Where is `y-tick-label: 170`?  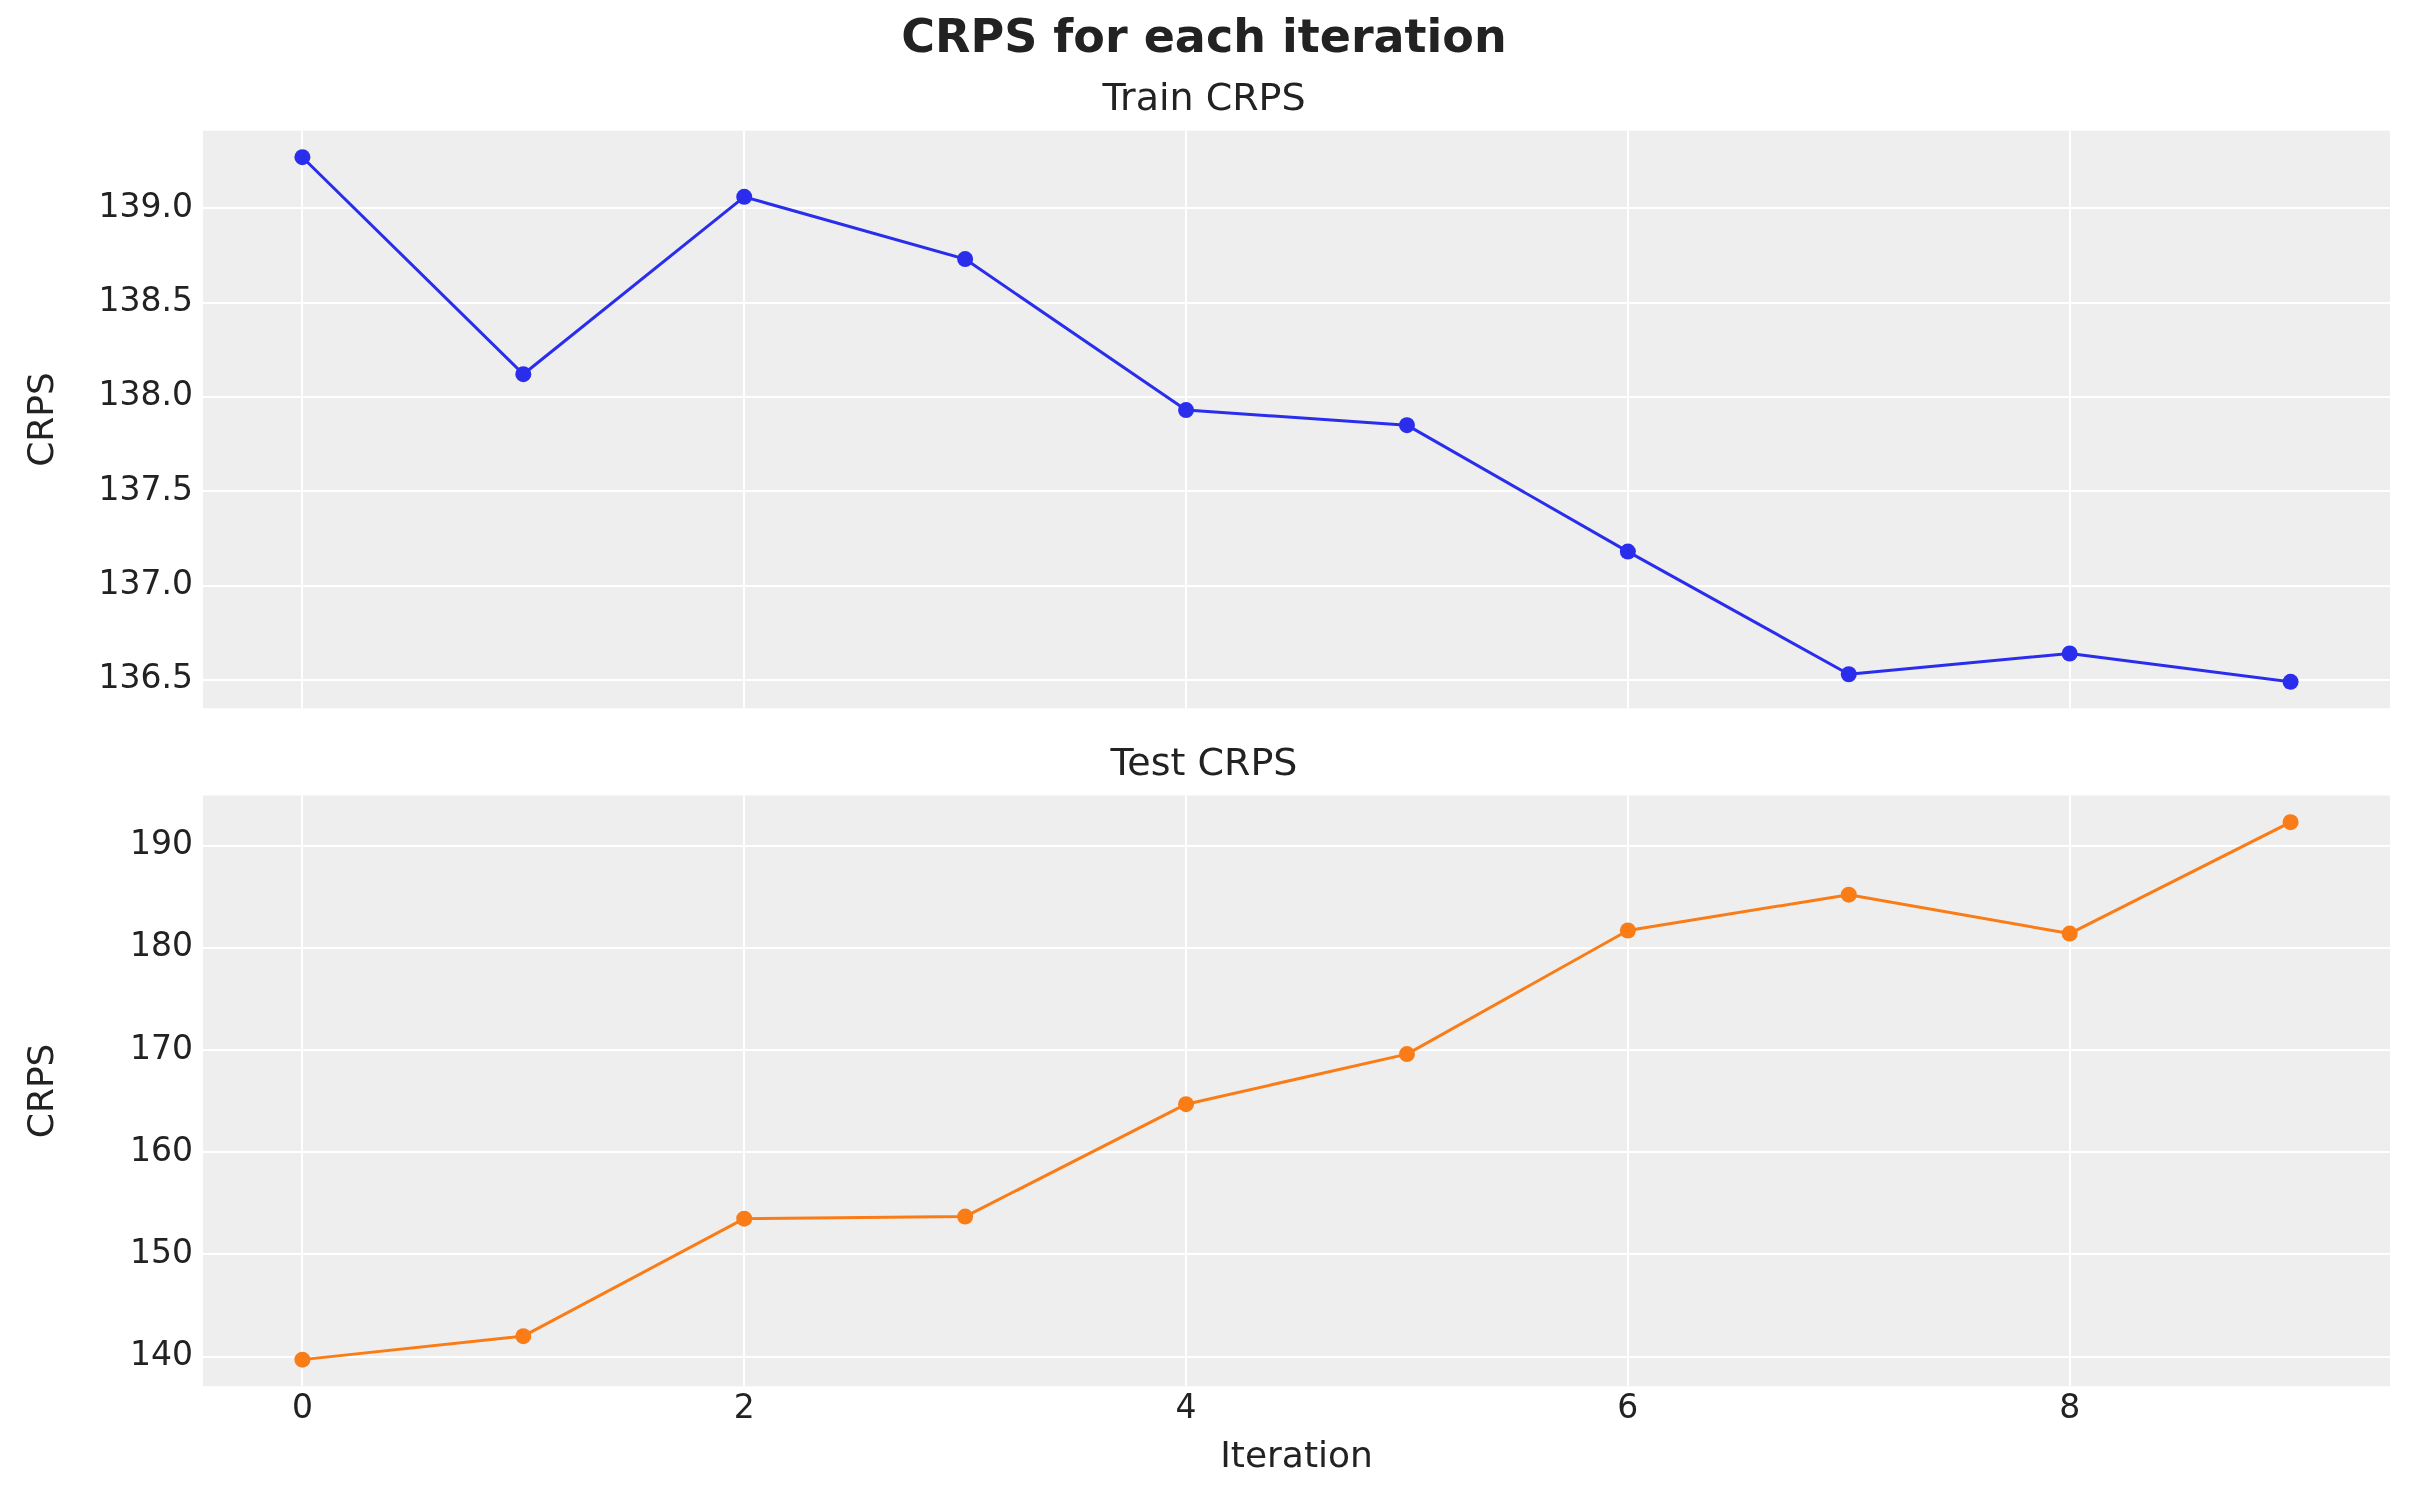
y-tick-label: 170 is located at coordinates (161, 1047).